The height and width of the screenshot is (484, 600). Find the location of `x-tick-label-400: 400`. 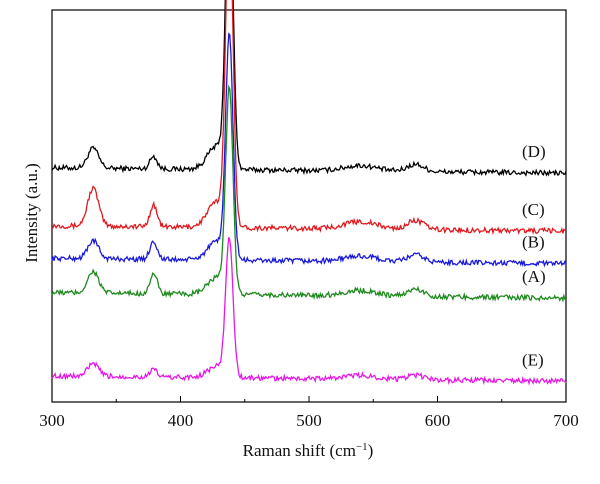

x-tick-label-400: 400 is located at coordinates (181, 420).